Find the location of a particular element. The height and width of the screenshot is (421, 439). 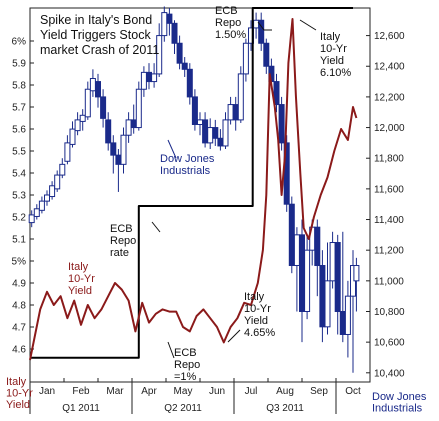

month-label: Oct is located at coordinates (353, 391).